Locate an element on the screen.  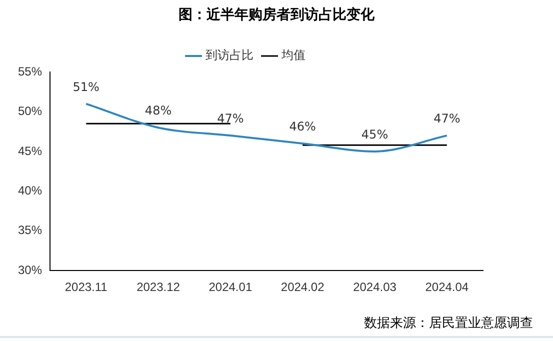
x-tick-label: 2023.11 is located at coordinates (86, 287).